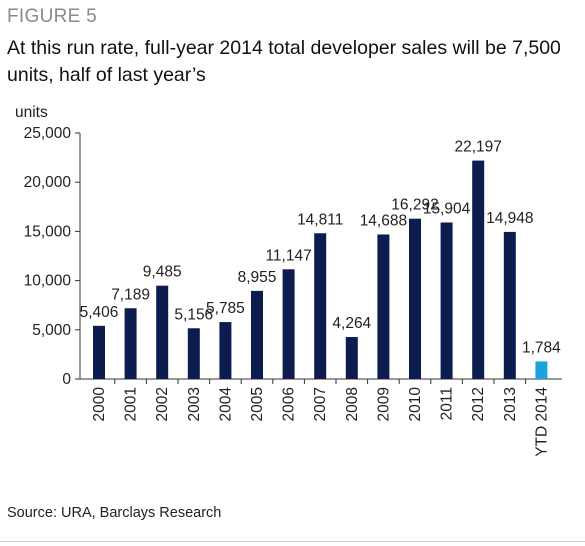 The height and width of the screenshot is (546, 585). I want to click on data-label: 8,955, so click(257, 277).